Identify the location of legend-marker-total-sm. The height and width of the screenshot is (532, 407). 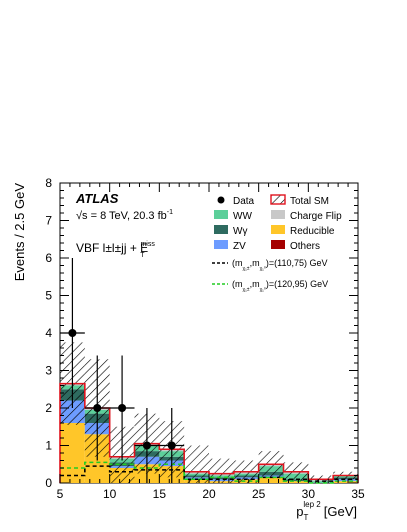
(278, 199).